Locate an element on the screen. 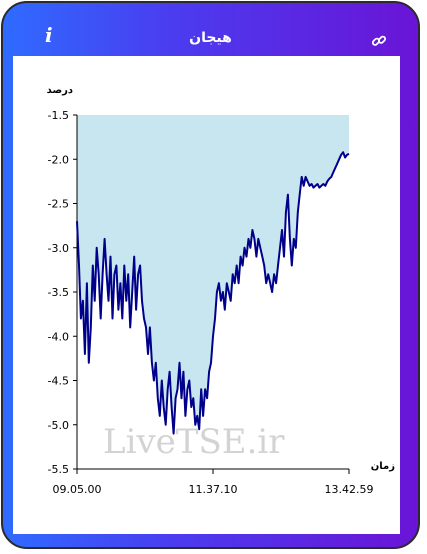 The width and height of the screenshot is (427, 554). y-tick-label: -5.5 is located at coordinates (58, 469).